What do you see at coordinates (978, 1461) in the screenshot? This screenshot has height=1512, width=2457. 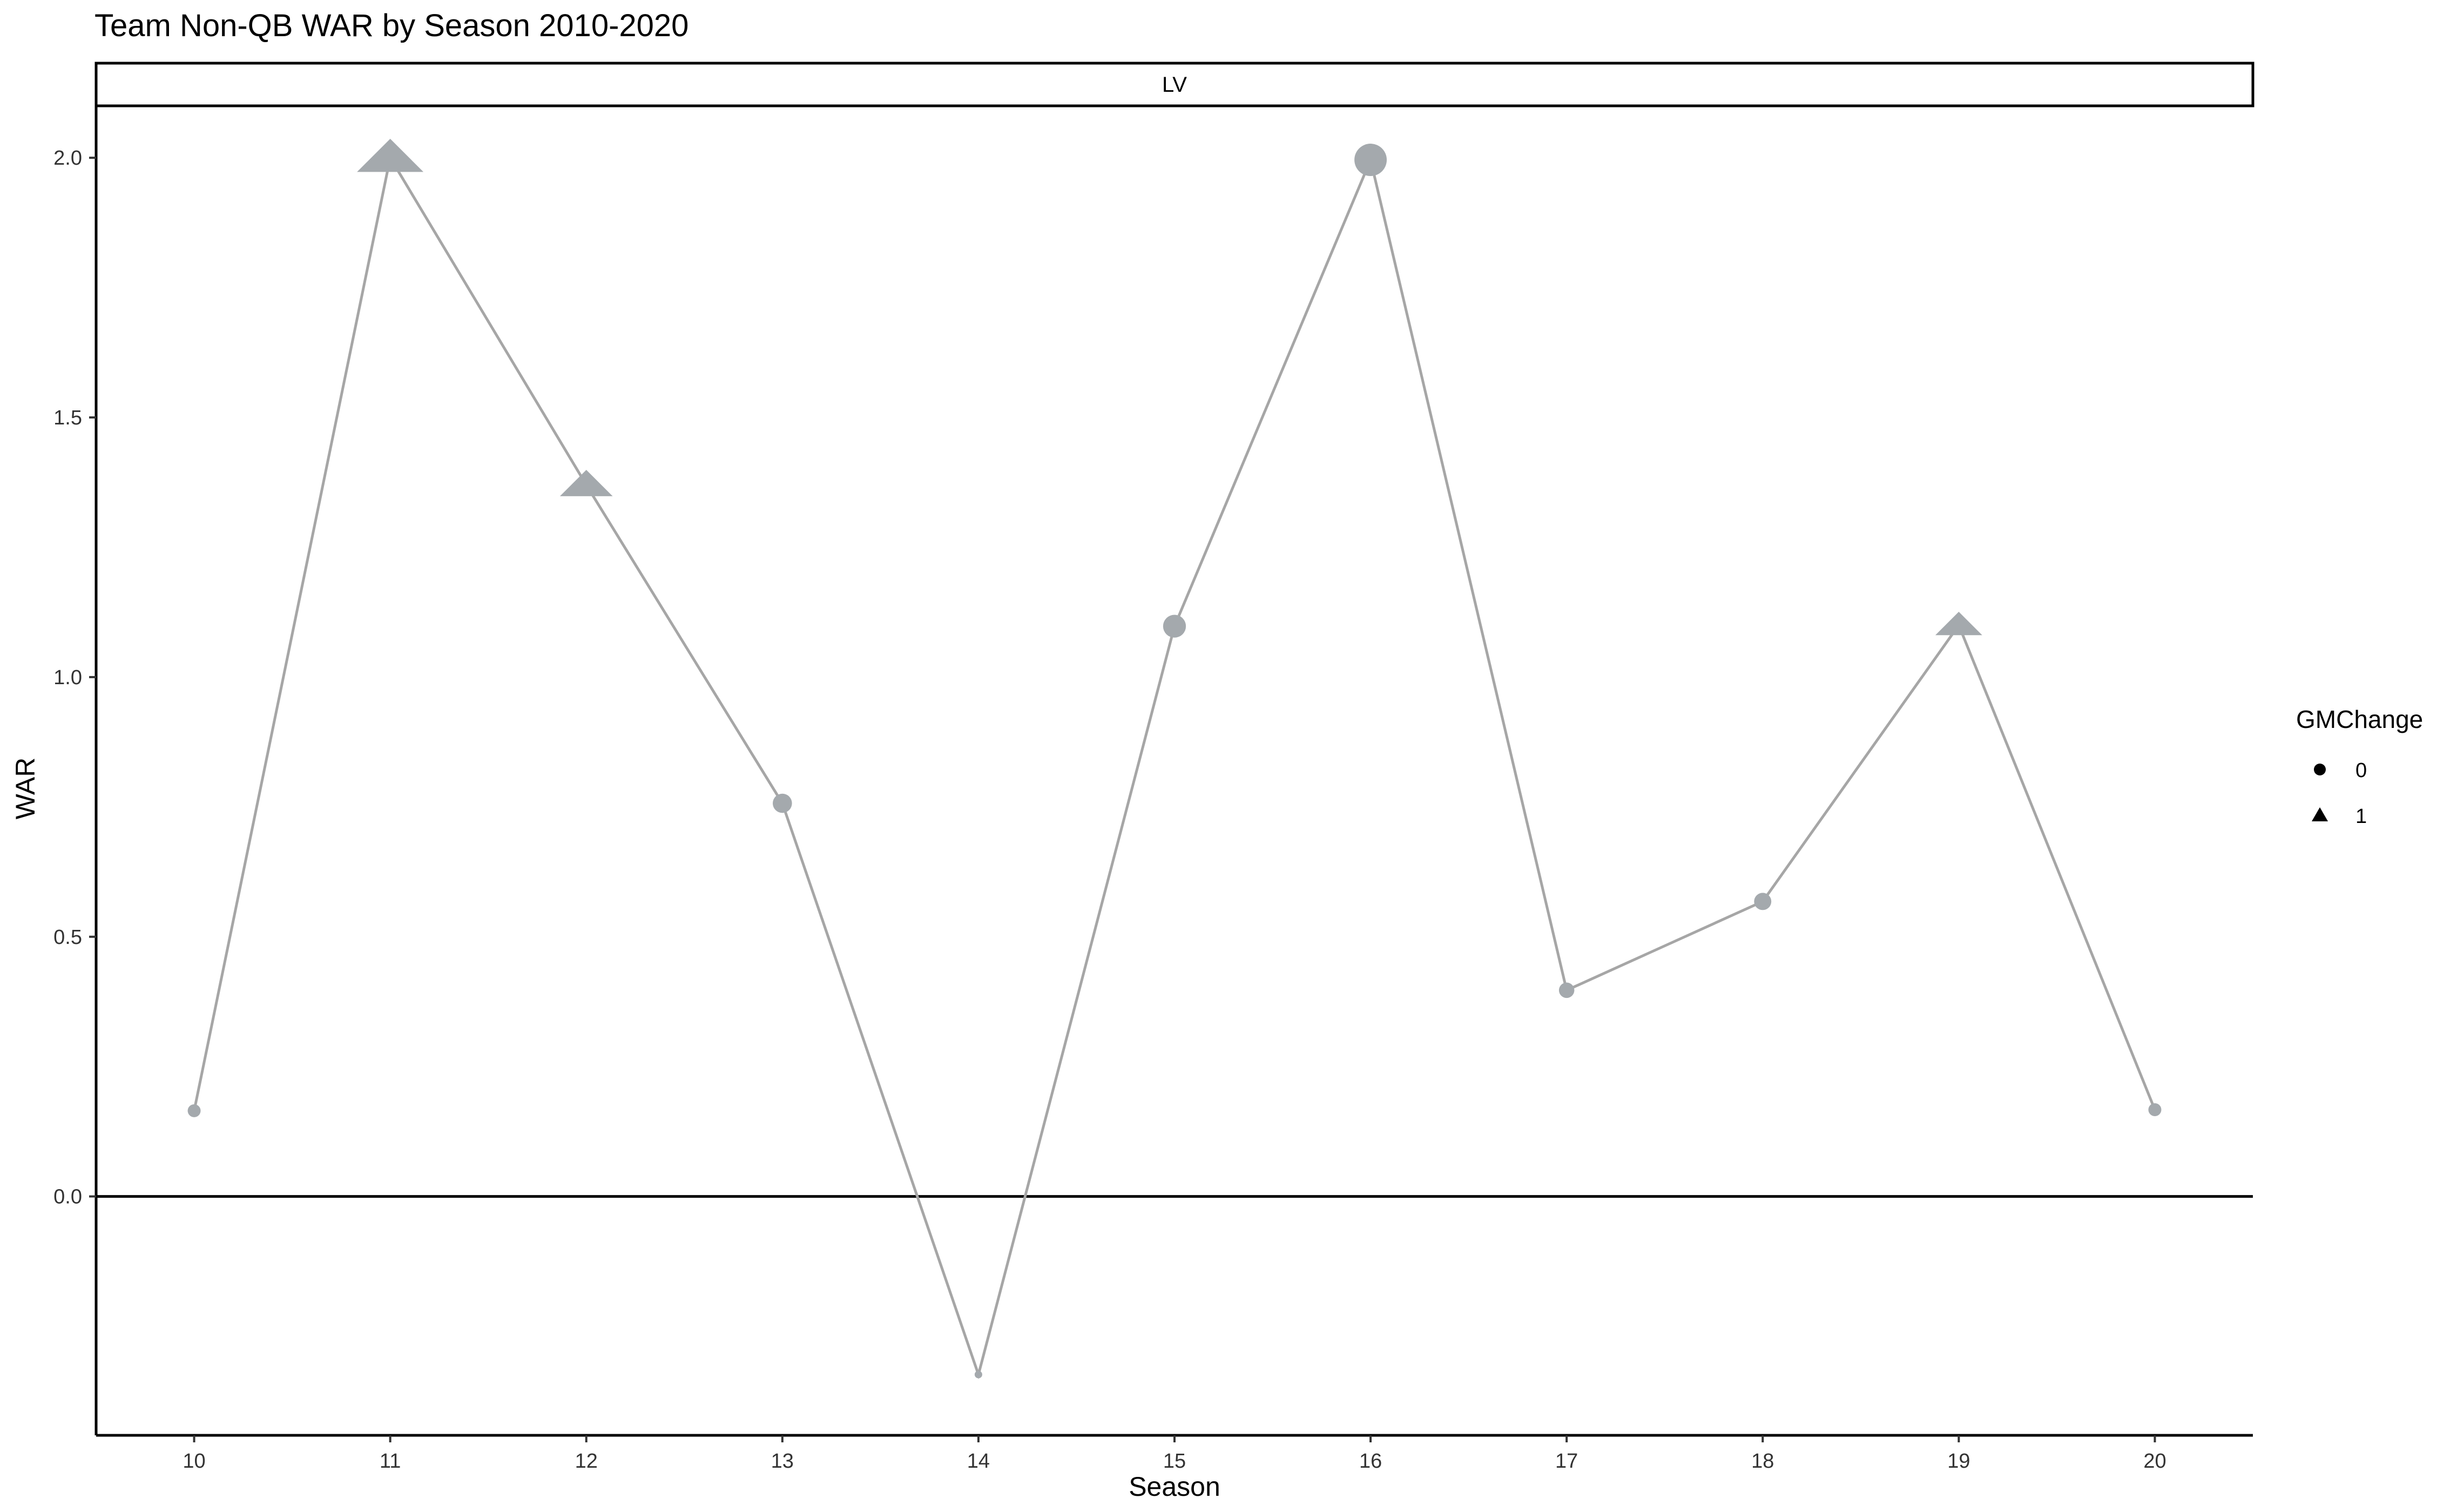 I see `x-tick-label: 14` at bounding box center [978, 1461].